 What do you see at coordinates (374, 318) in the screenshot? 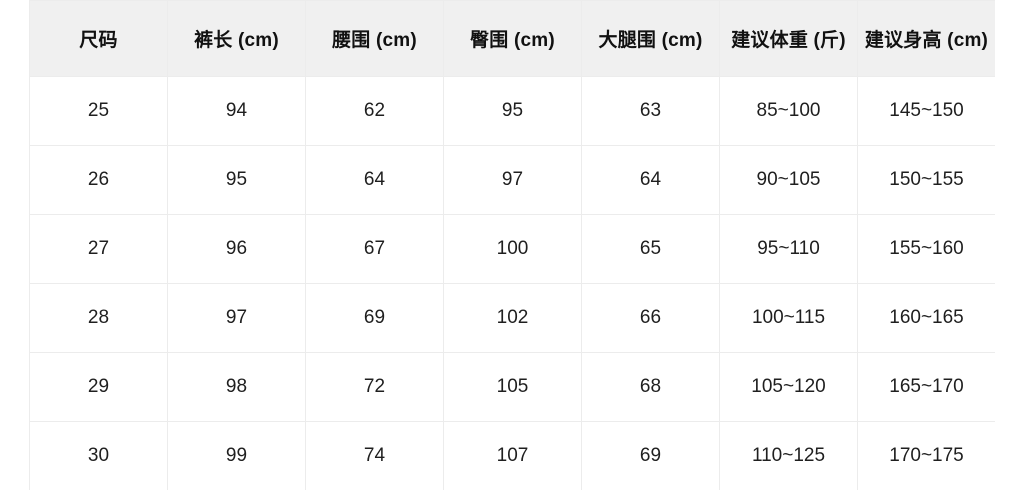
I see `cell-waist: 69` at bounding box center [374, 318].